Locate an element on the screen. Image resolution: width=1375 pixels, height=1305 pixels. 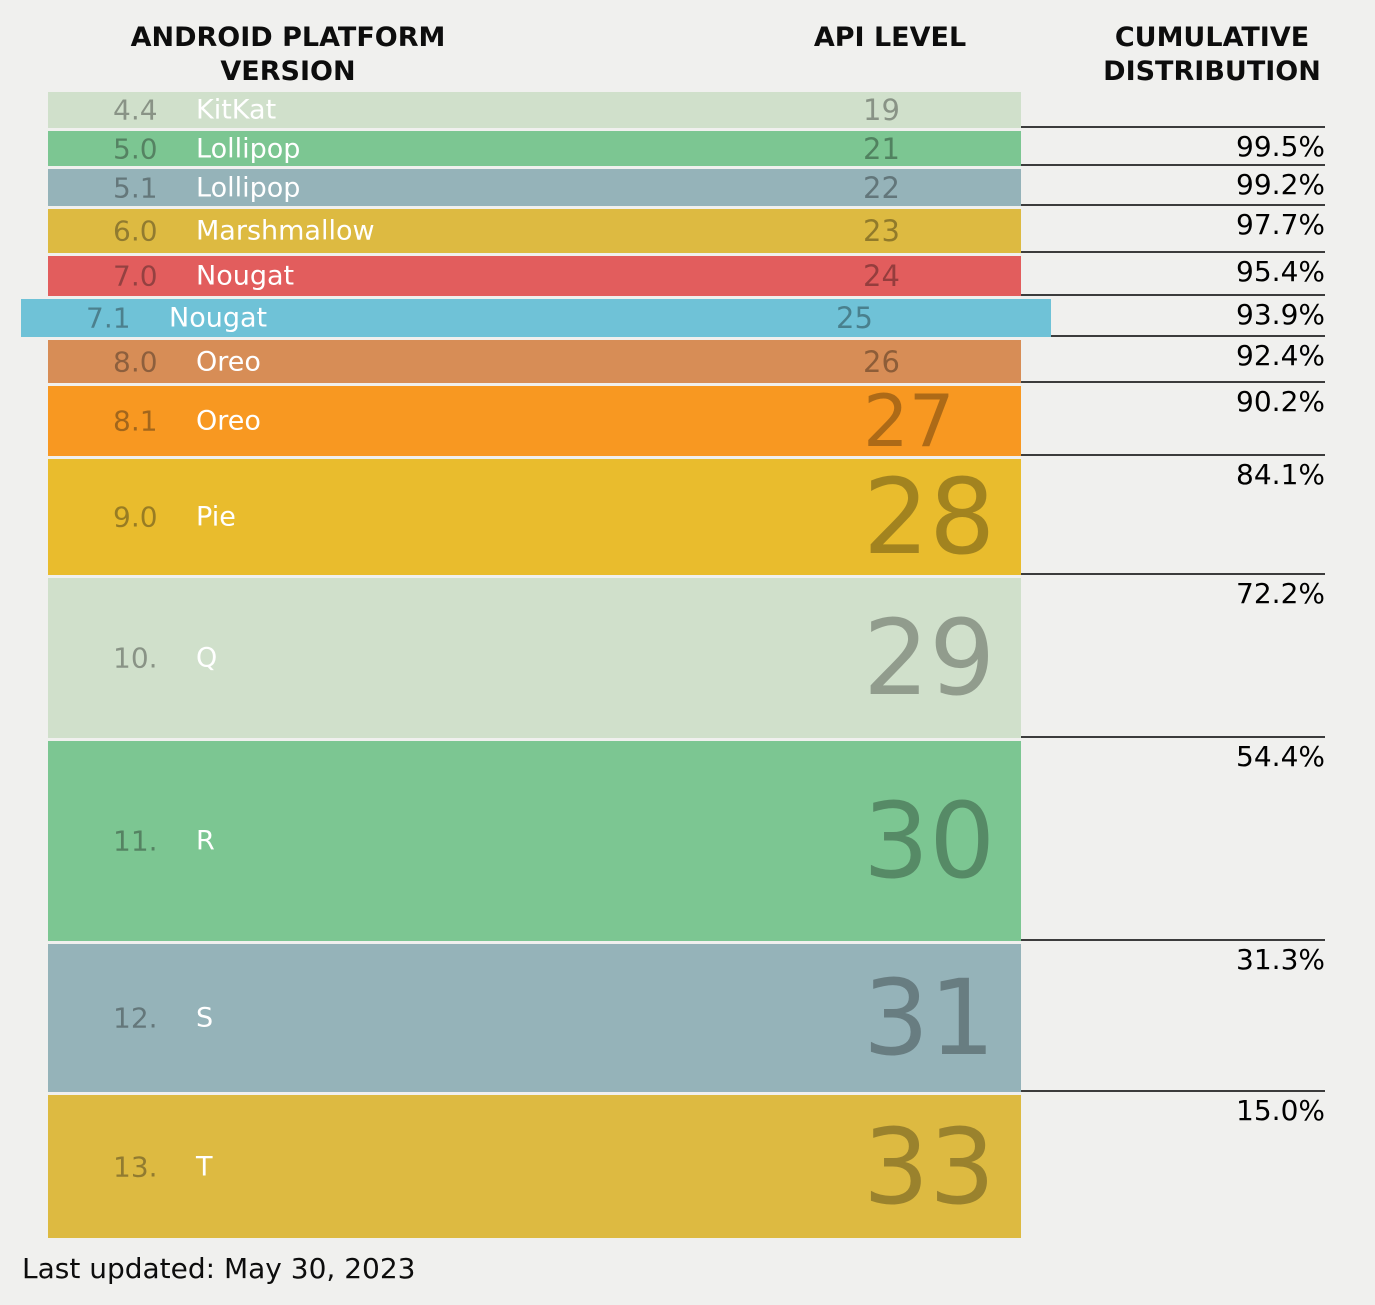
version-bar: 8.1 Oreo 27 is located at coordinates (534, 421).